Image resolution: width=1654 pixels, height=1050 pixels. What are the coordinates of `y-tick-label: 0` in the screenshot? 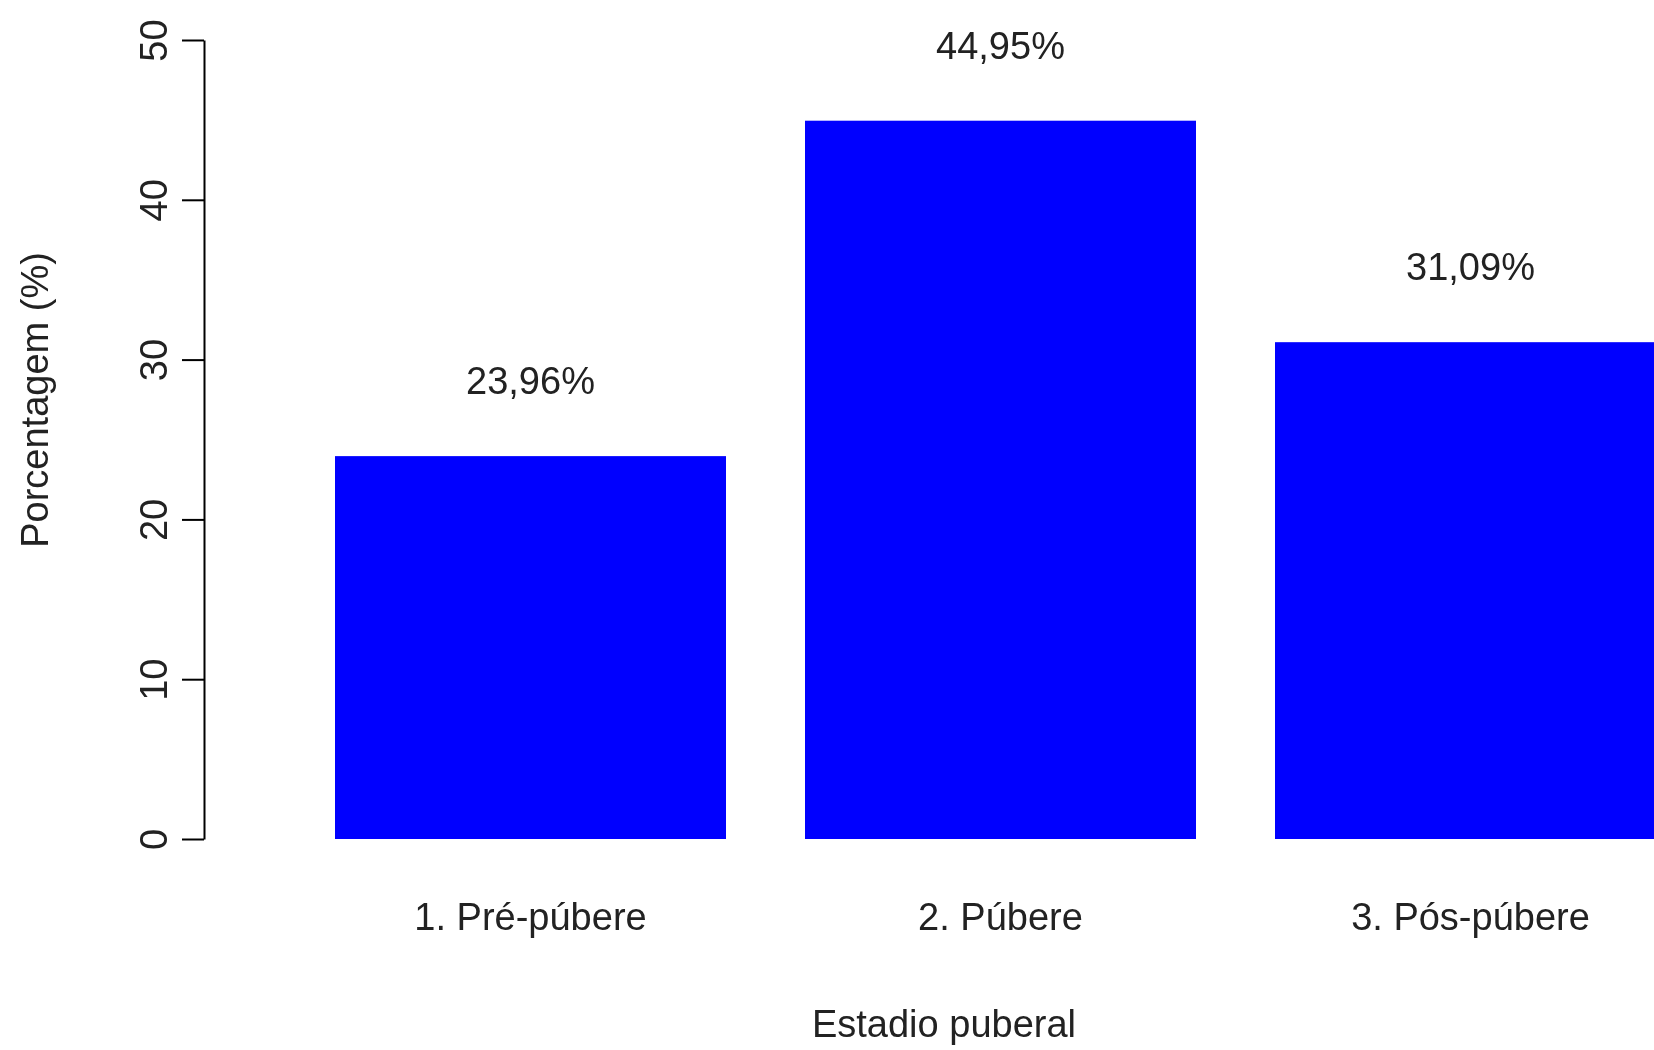 It's located at (154, 839).